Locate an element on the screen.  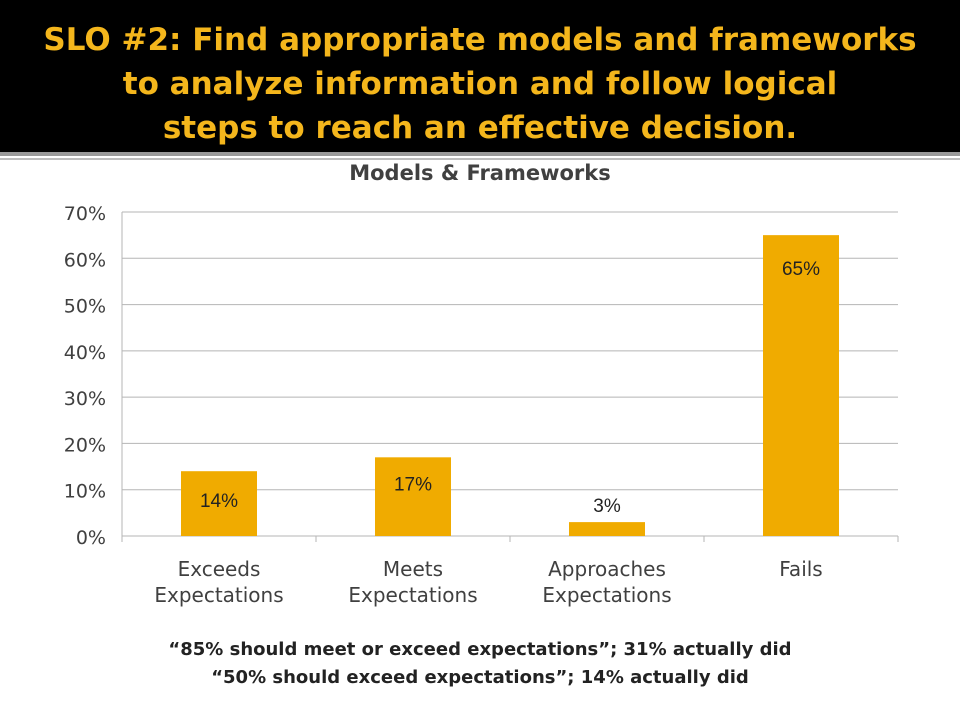
y-tick-label: 70% is located at coordinates (85, 214).